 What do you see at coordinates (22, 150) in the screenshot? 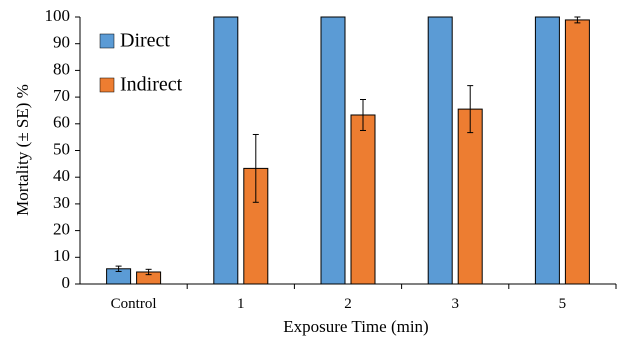
I see `y-axis-title: Mortality (± SE) %` at bounding box center [22, 150].